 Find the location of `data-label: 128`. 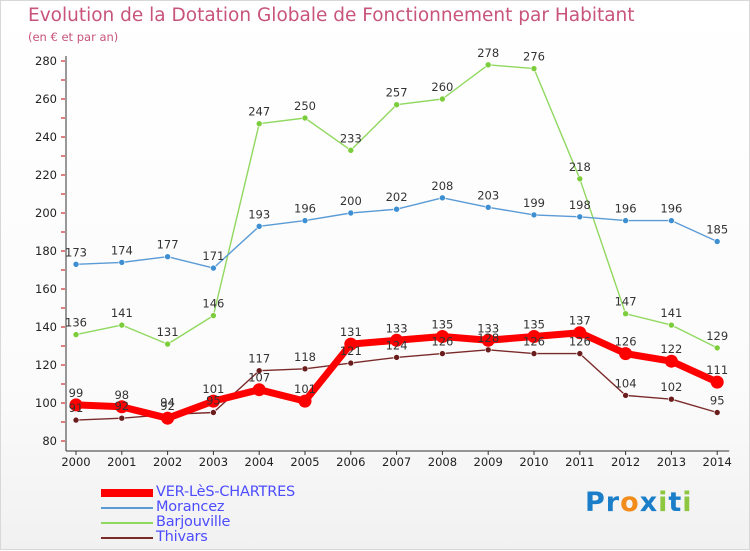

data-label: 128 is located at coordinates (488, 338).